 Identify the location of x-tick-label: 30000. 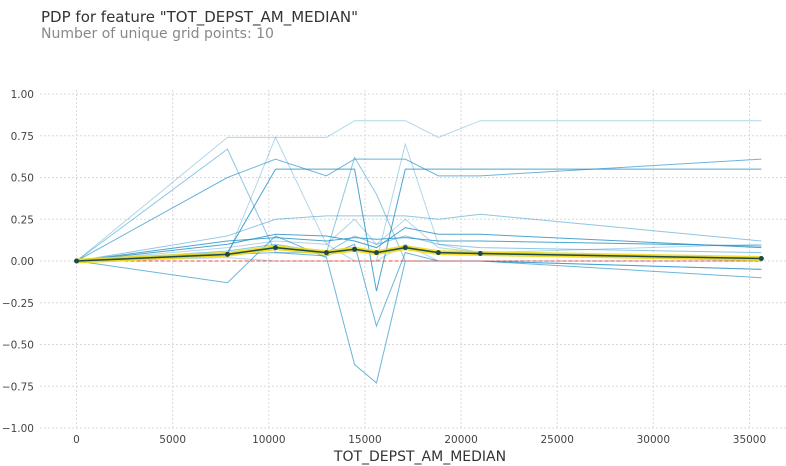
(653, 440).